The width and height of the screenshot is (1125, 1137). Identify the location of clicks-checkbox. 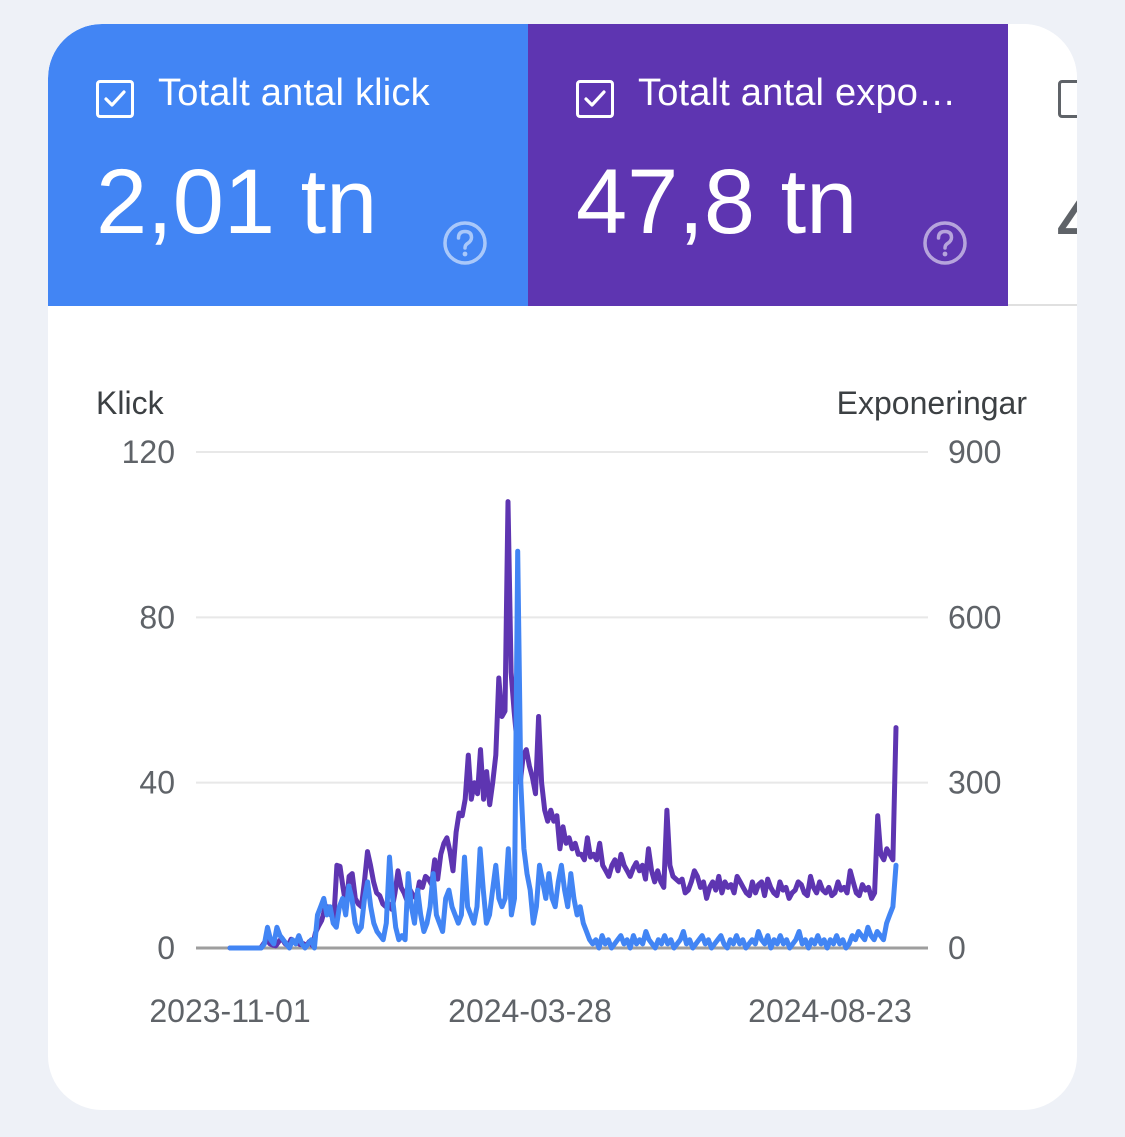
(115, 99).